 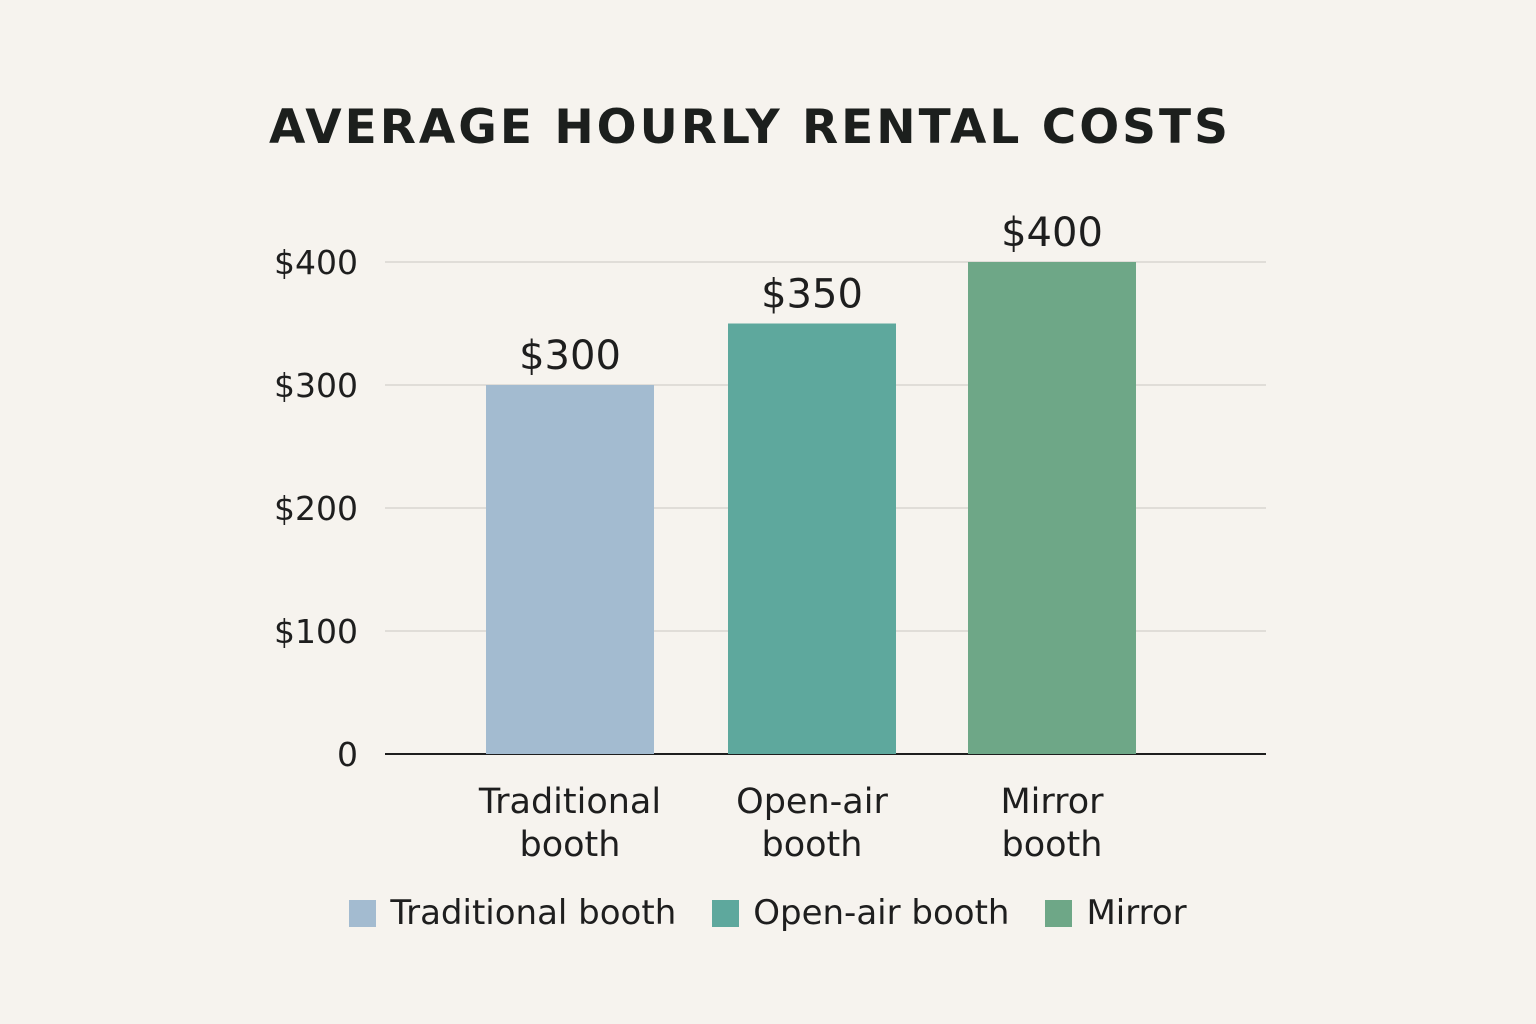 I want to click on x-tick-label: Open-air, so click(x=812, y=802).